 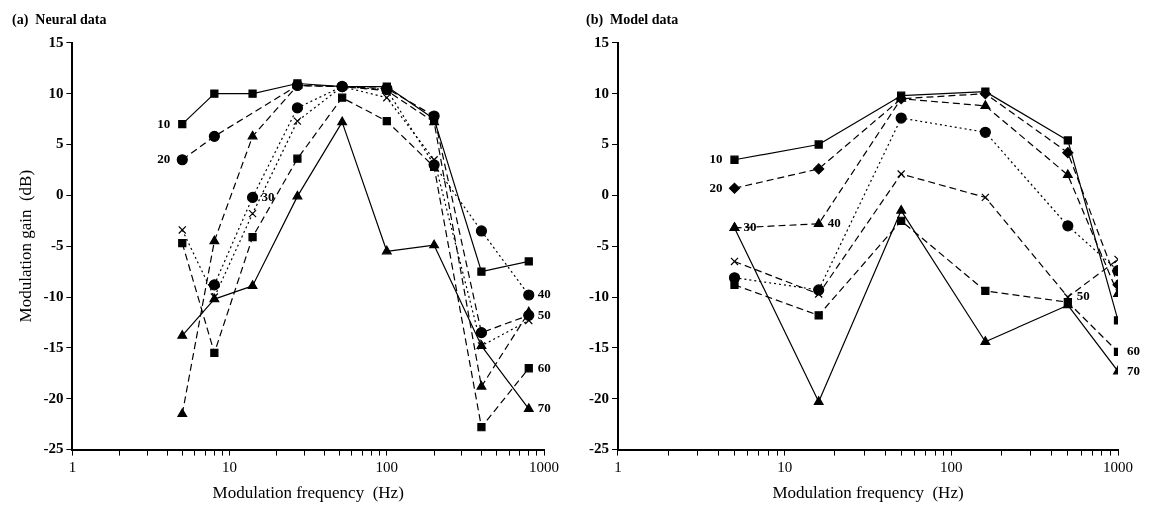 I want to click on chart-title: (a) Neural data, so click(x=59, y=20).